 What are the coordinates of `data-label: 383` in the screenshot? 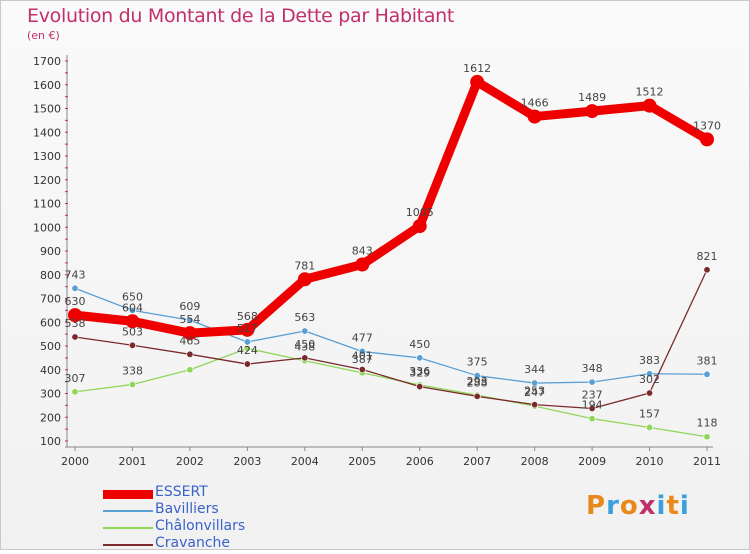 It's located at (649, 360).